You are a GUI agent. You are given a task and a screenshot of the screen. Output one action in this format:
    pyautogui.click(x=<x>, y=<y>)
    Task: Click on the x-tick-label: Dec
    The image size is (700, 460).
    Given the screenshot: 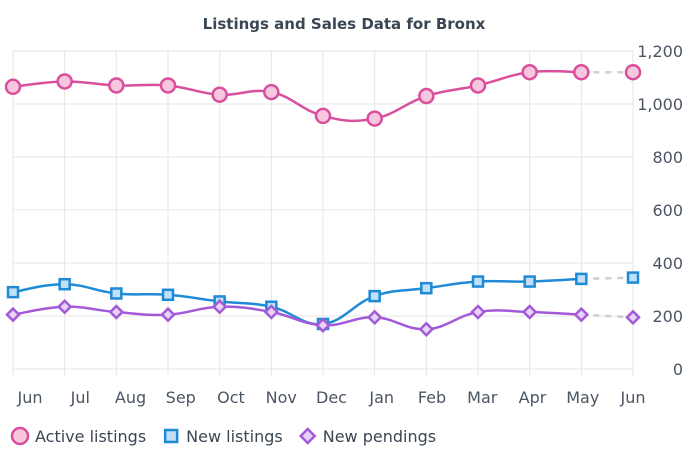 What is the action you would take?
    pyautogui.click(x=331, y=397)
    